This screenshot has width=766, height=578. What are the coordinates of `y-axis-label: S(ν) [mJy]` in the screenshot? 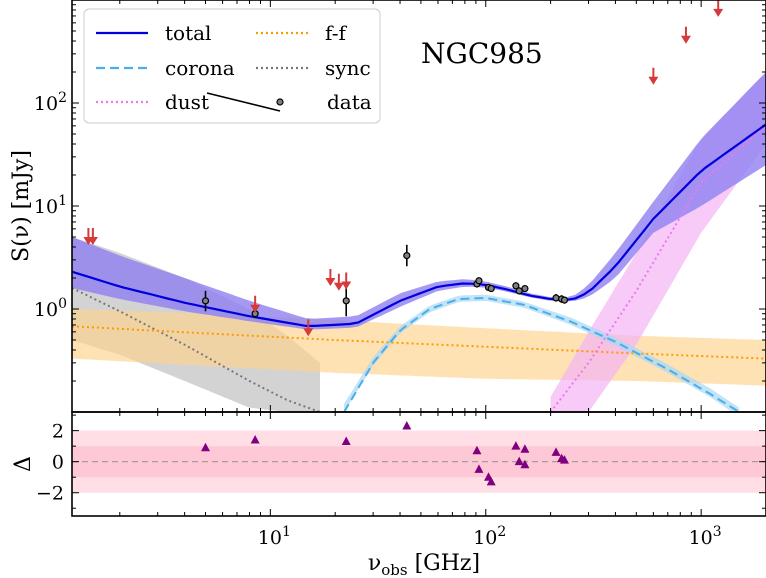 It's located at (21, 206).